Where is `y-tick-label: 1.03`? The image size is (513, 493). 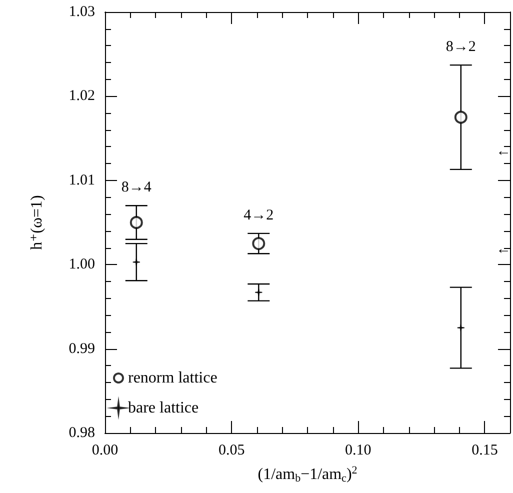 y-tick-label: 1.03 is located at coordinates (81, 12).